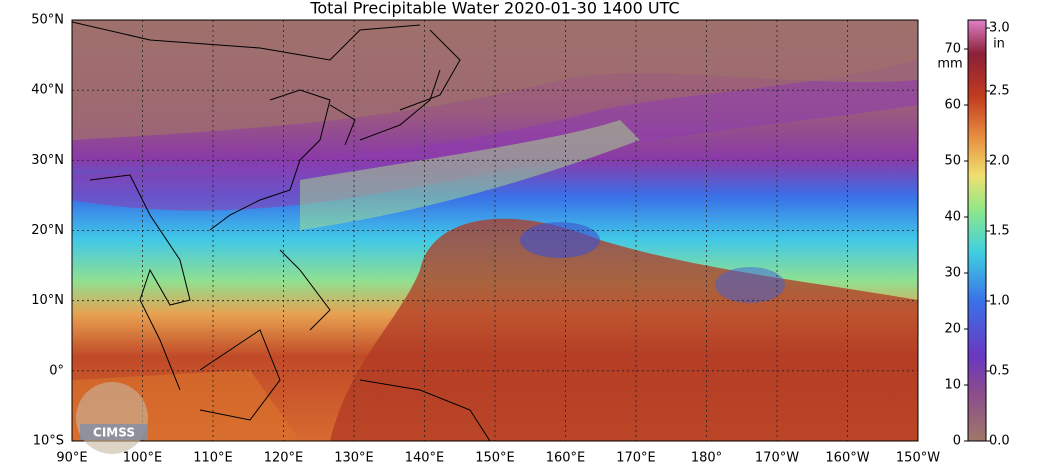 This screenshot has width=1043, height=468. Describe the element at coordinates (706, 458) in the screenshot. I see `lon-label: 180°` at that location.